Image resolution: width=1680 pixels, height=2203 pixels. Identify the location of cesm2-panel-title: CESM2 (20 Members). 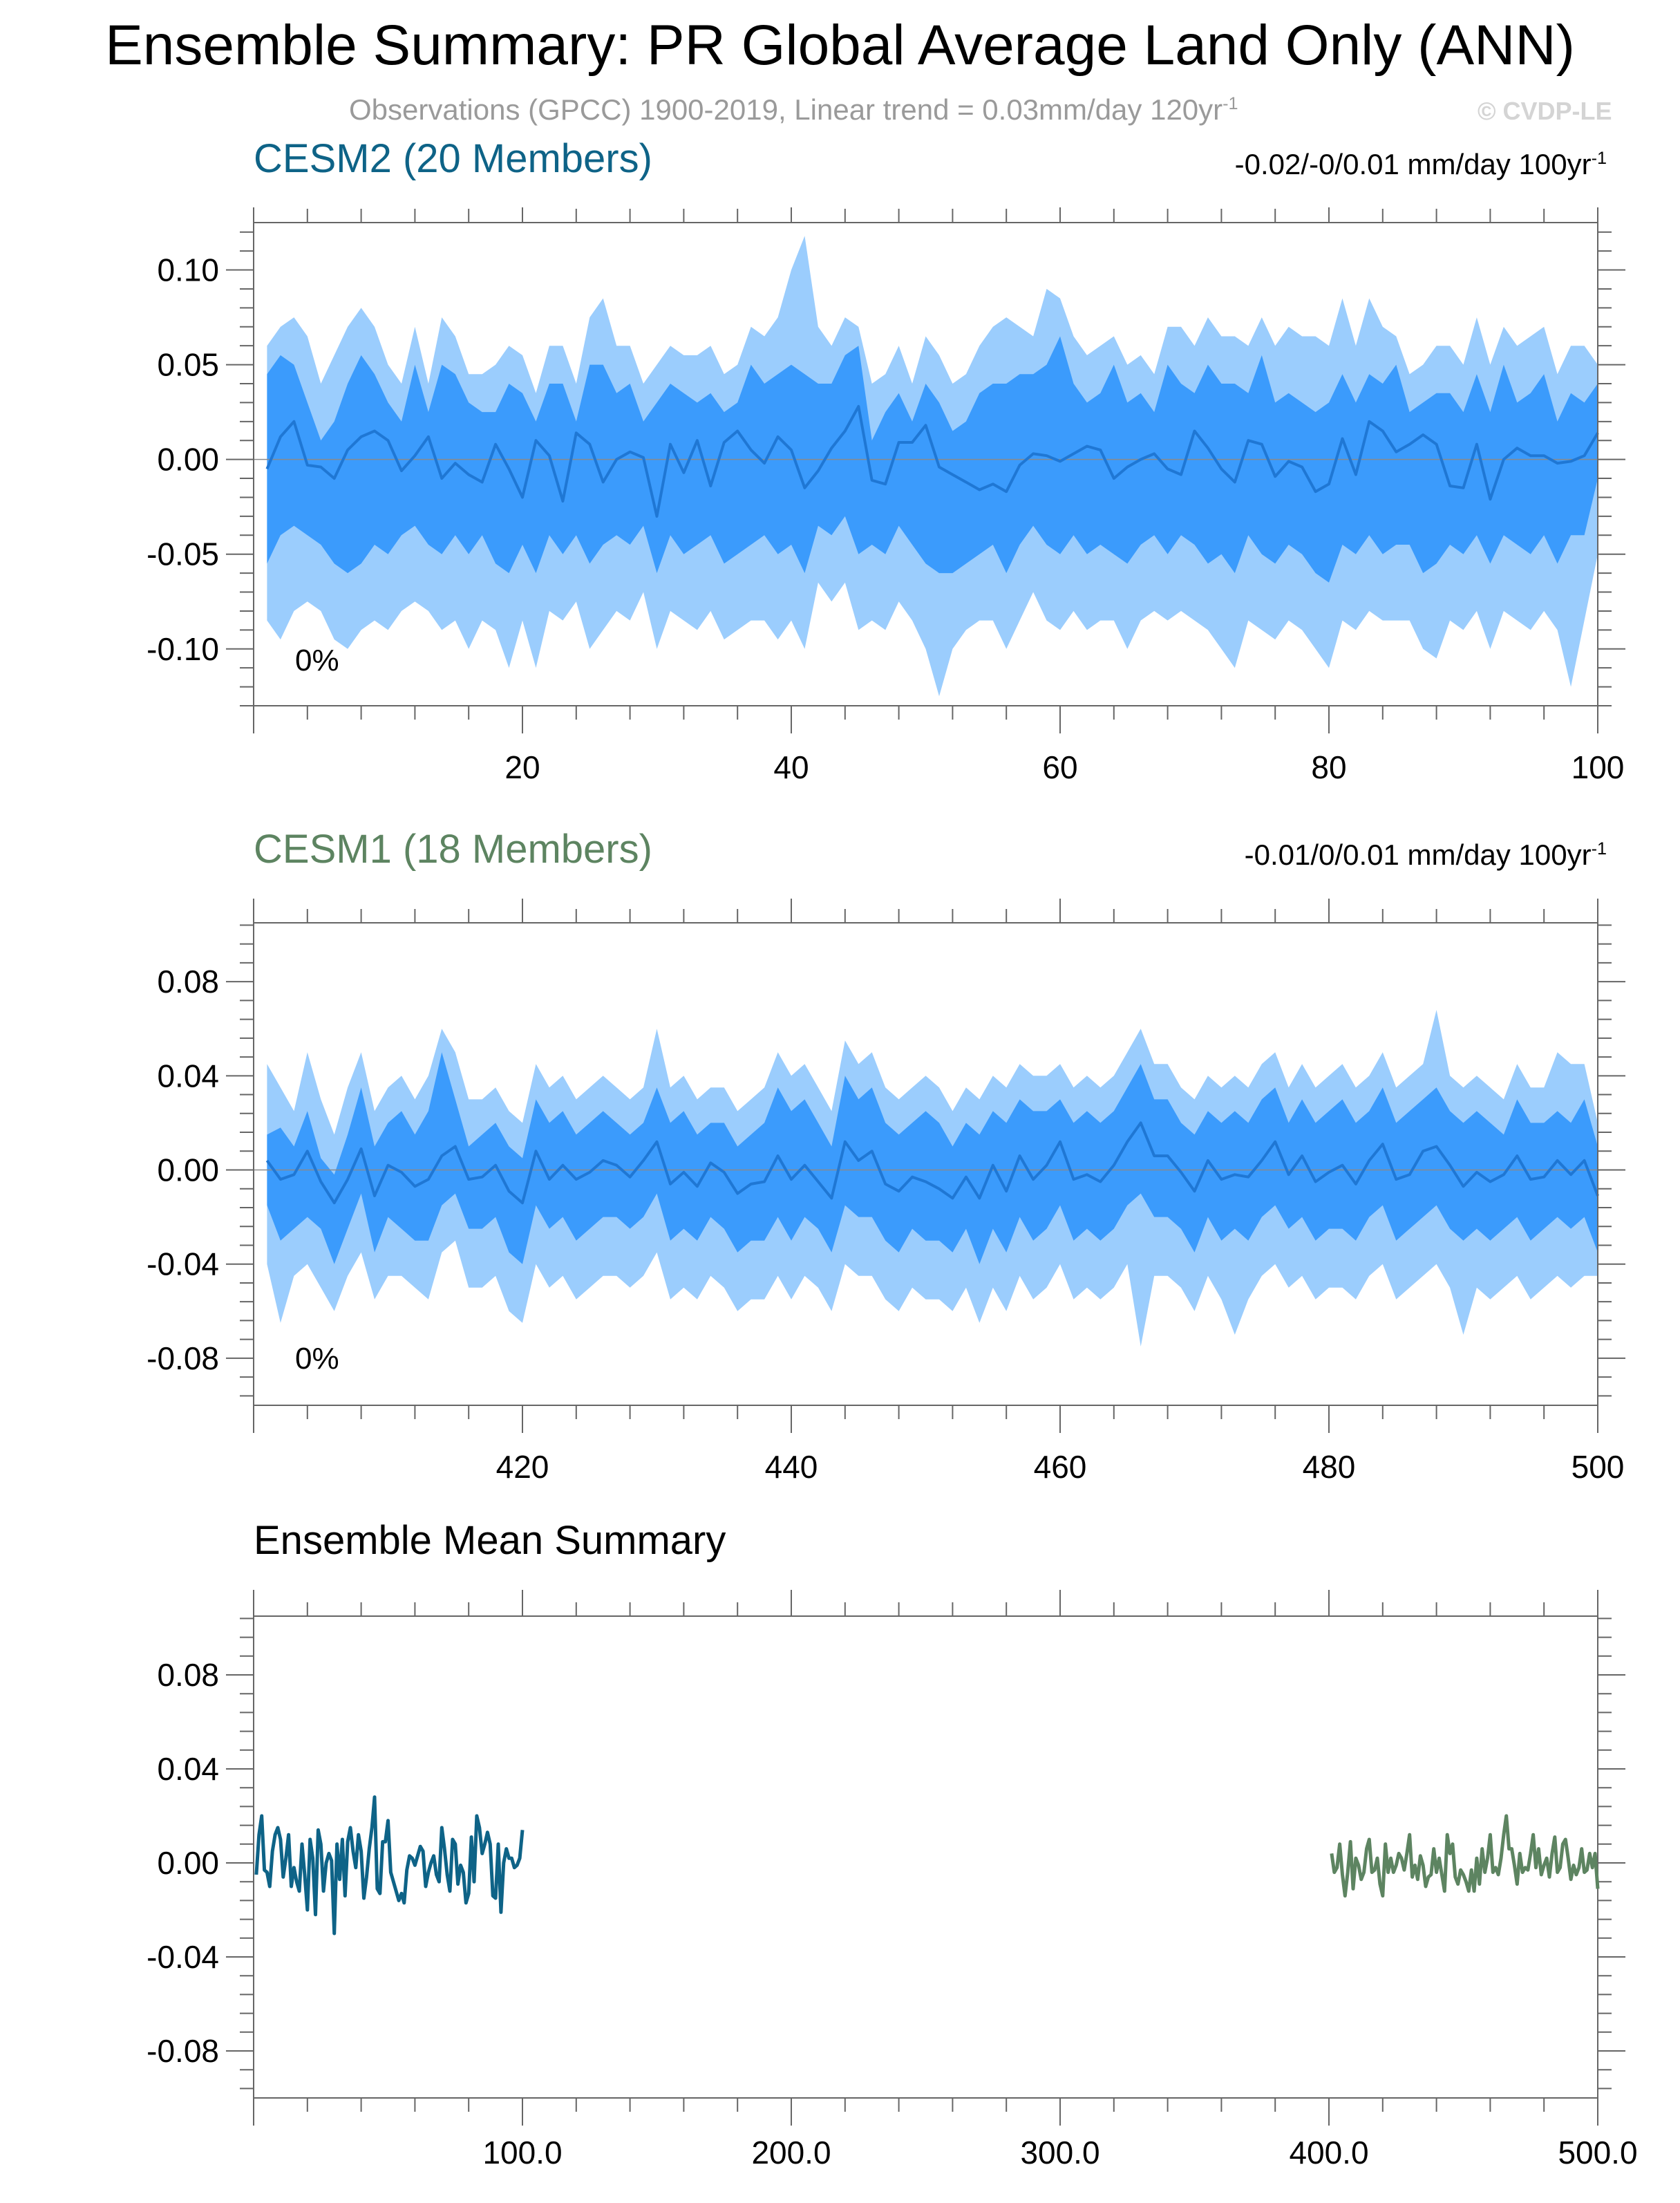
(453, 158).